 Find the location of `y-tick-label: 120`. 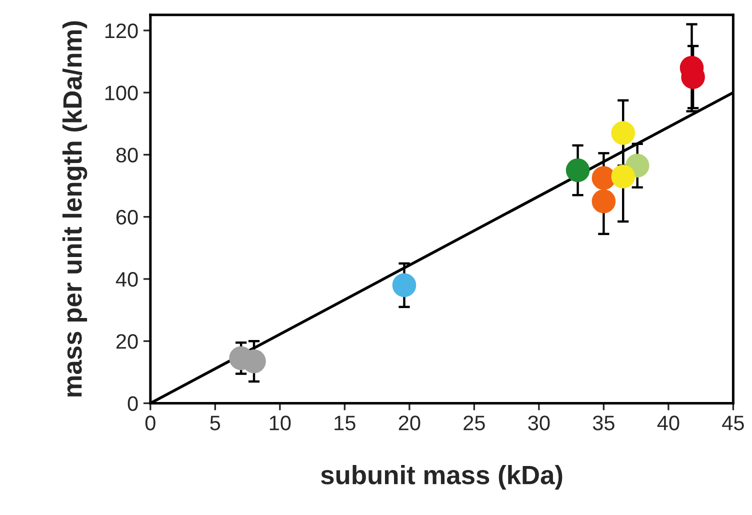

y-tick-label: 120 is located at coordinates (121, 30).